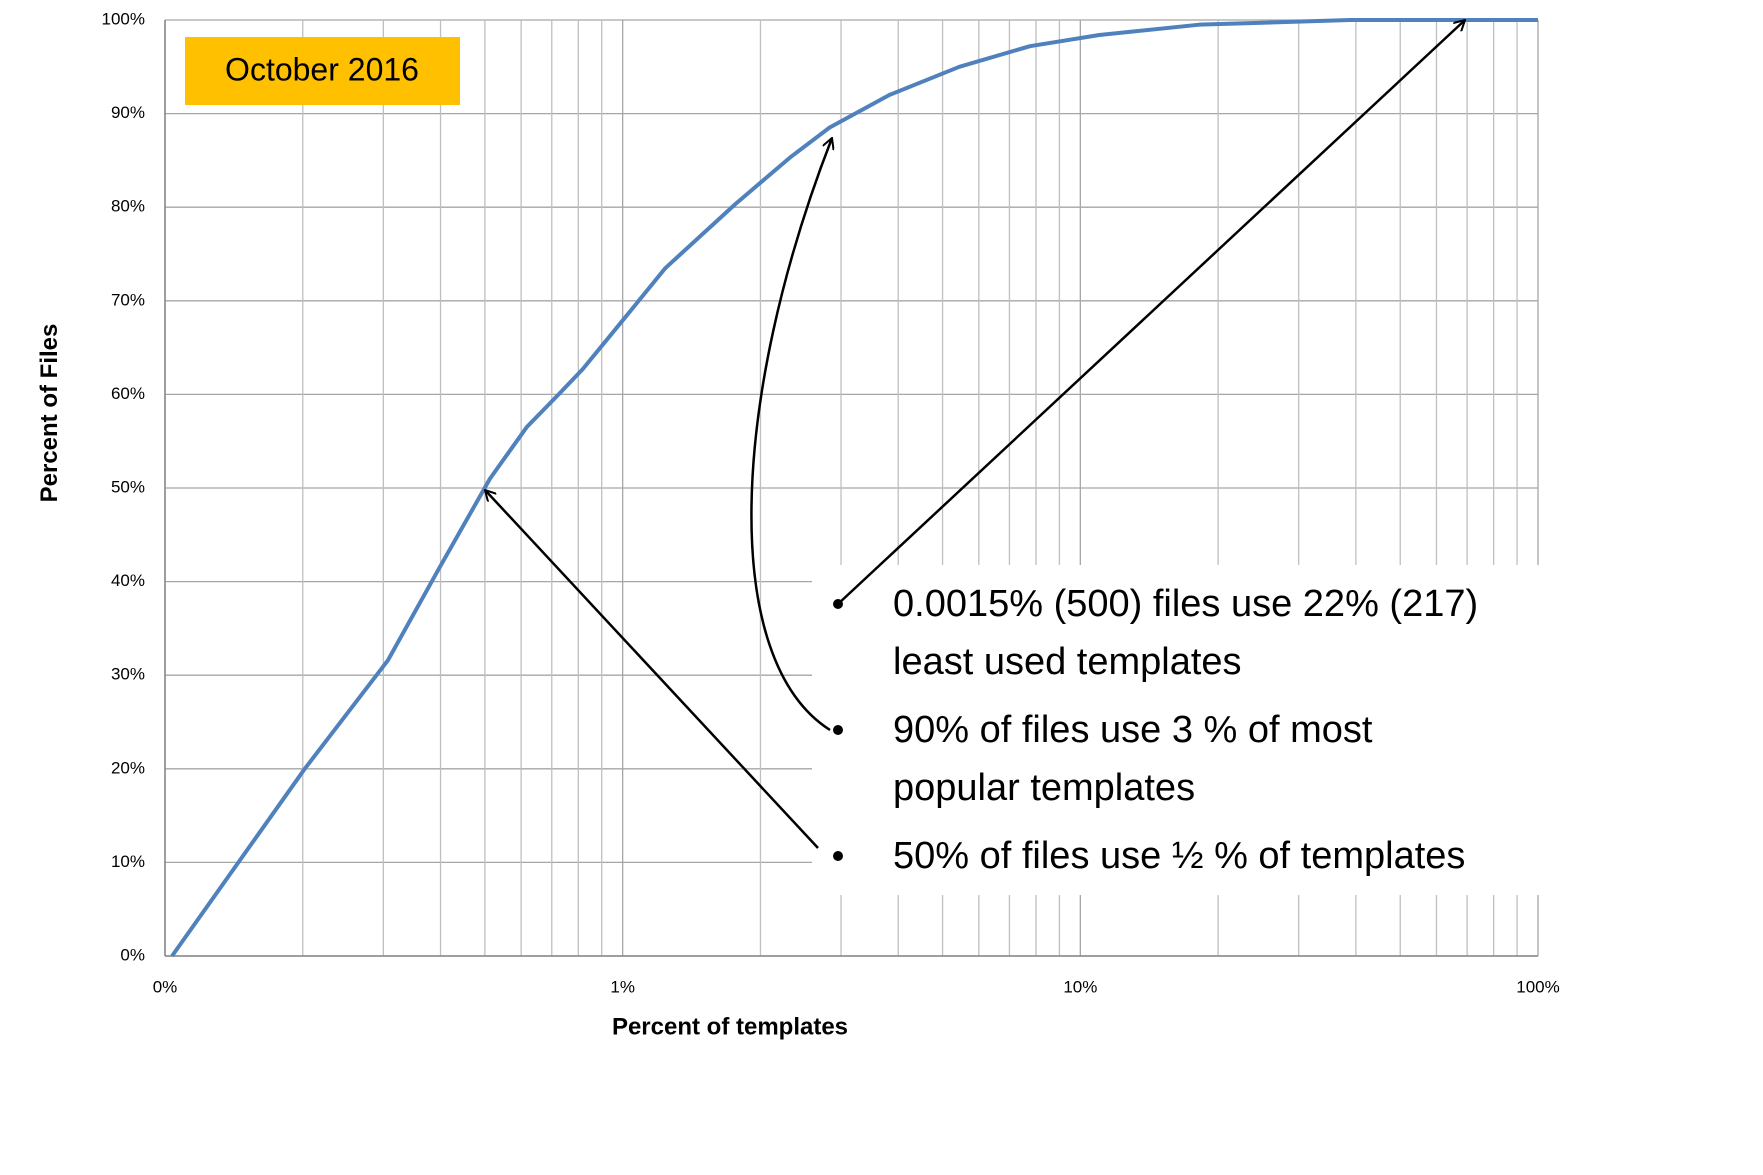 Image resolution: width=1763 pixels, height=1175 pixels. I want to click on y-tick-label: 100%, so click(123, 18).